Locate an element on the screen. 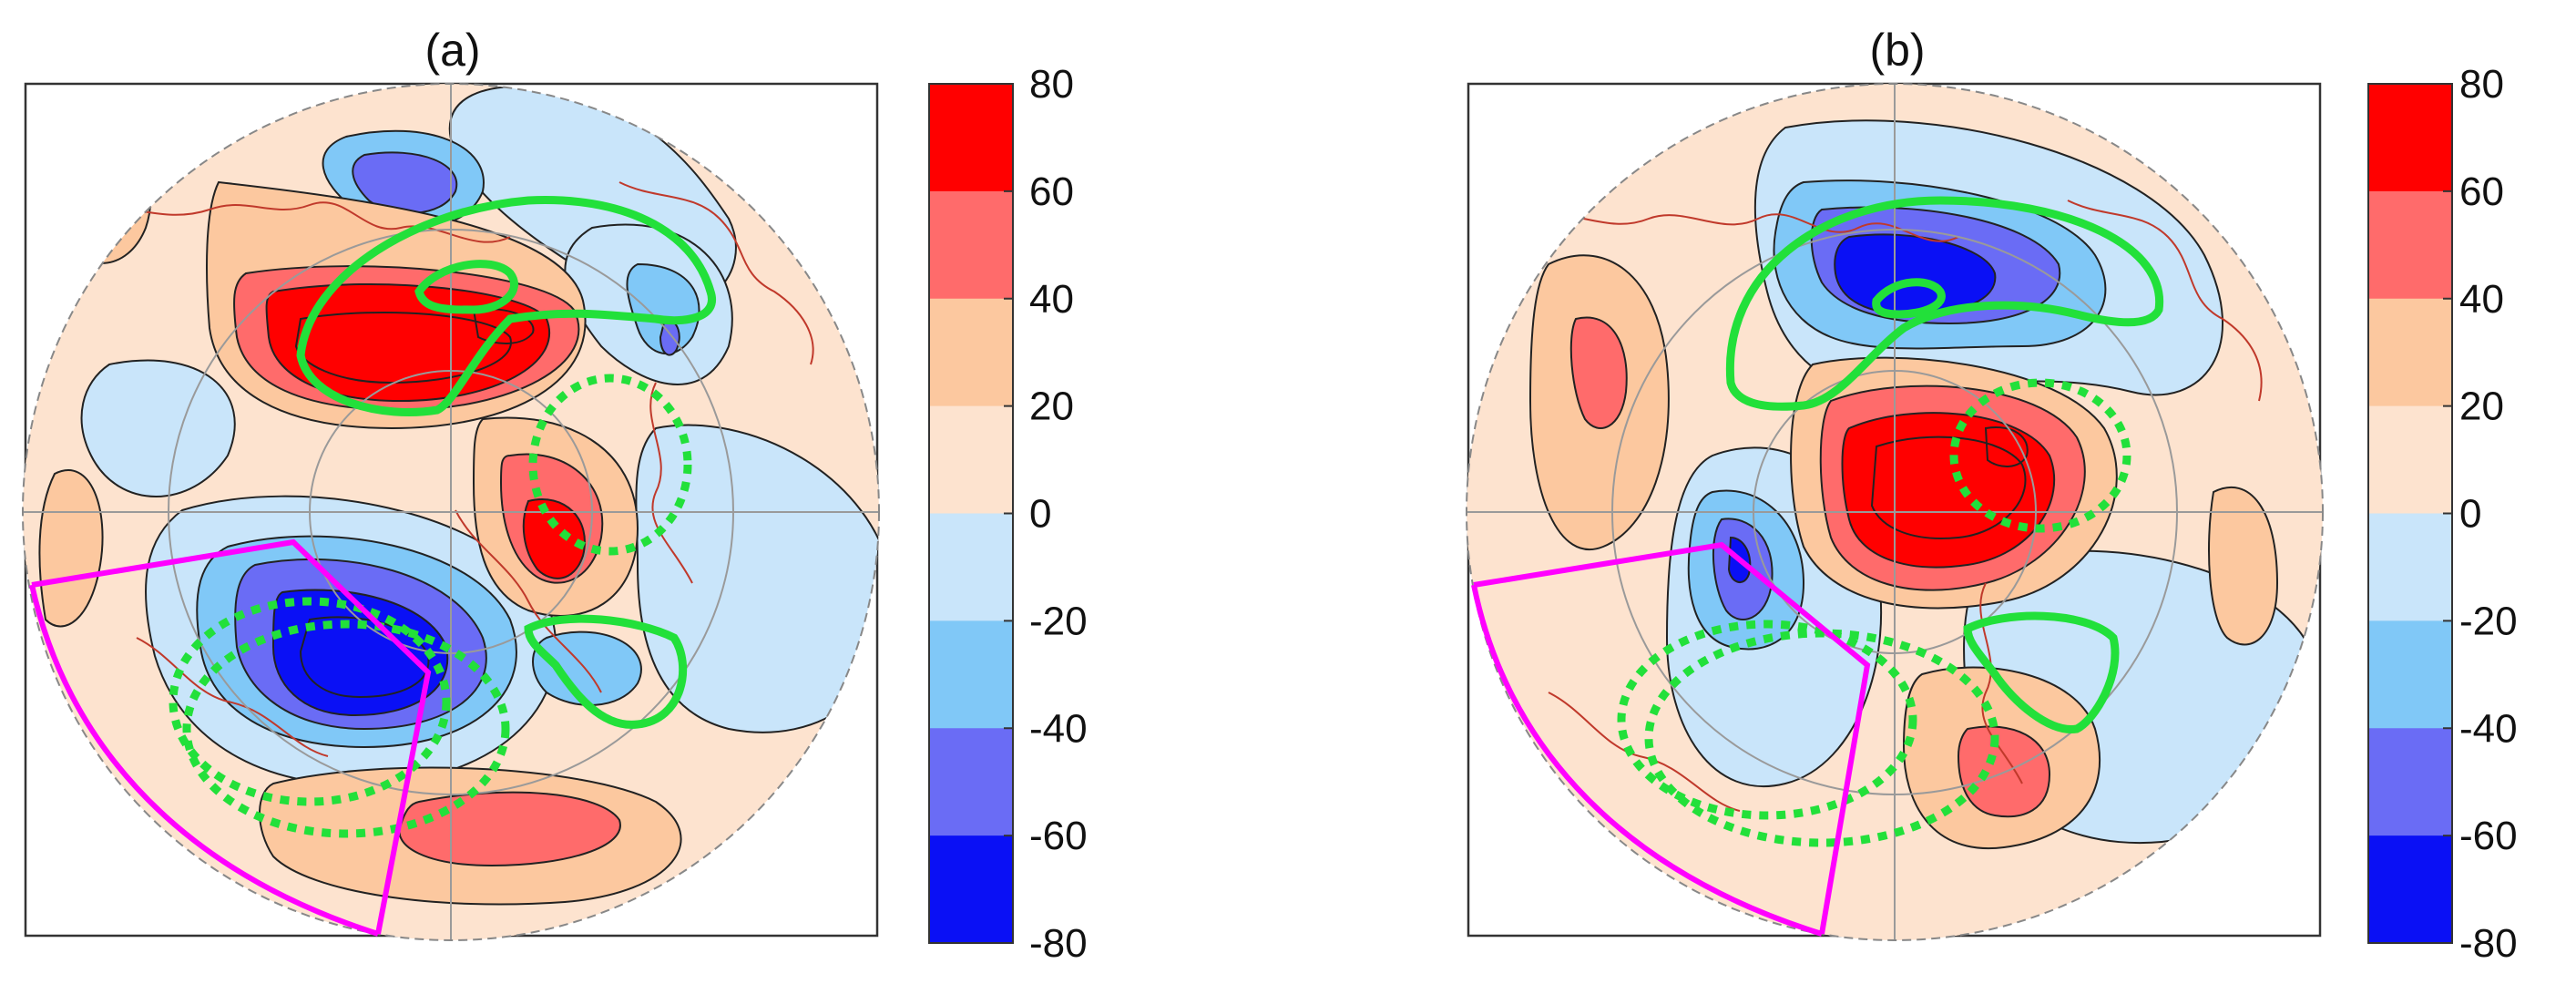 Image resolution: width=2576 pixels, height=984 pixels. panel-a-title: (a) is located at coordinates (452, 50).